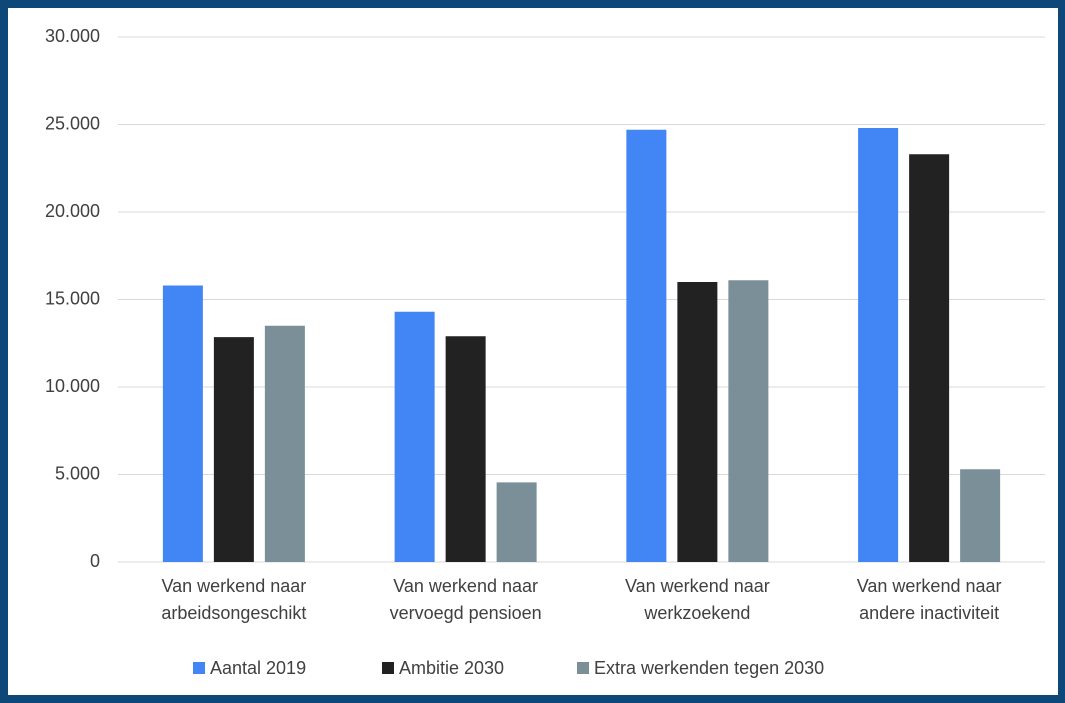 The image size is (1065, 703). What do you see at coordinates (696, 613) in the screenshot?
I see `x-tick-label: werkzoekend` at bounding box center [696, 613].